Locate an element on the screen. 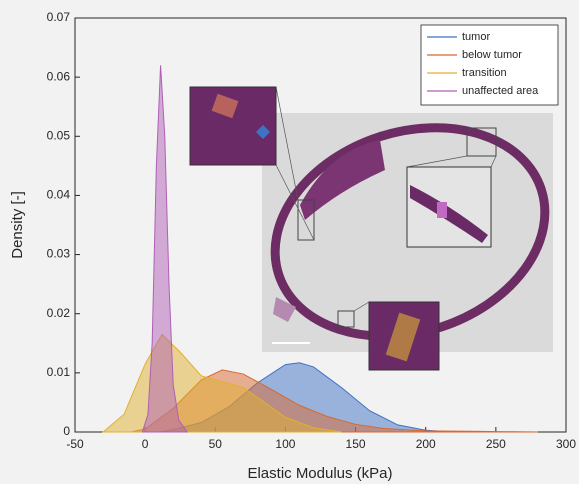 This screenshot has height=484, width=579. y-tick-label: 0.05 is located at coordinates (59, 135).